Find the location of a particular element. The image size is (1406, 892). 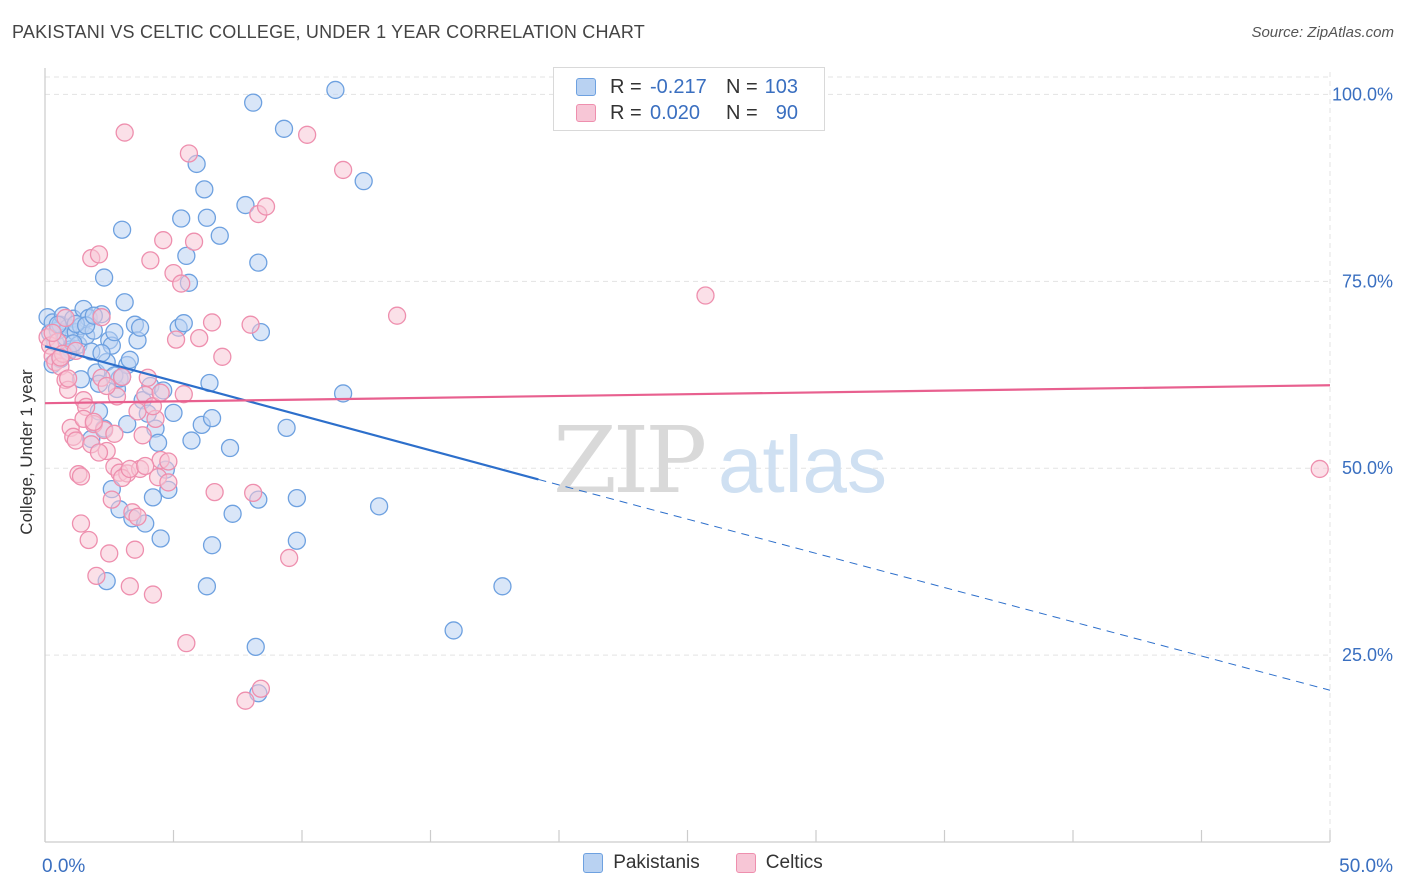

stats-legend: R = -0.217 N = 103 R = 0.020 N = 90 is located at coordinates (689, 99).